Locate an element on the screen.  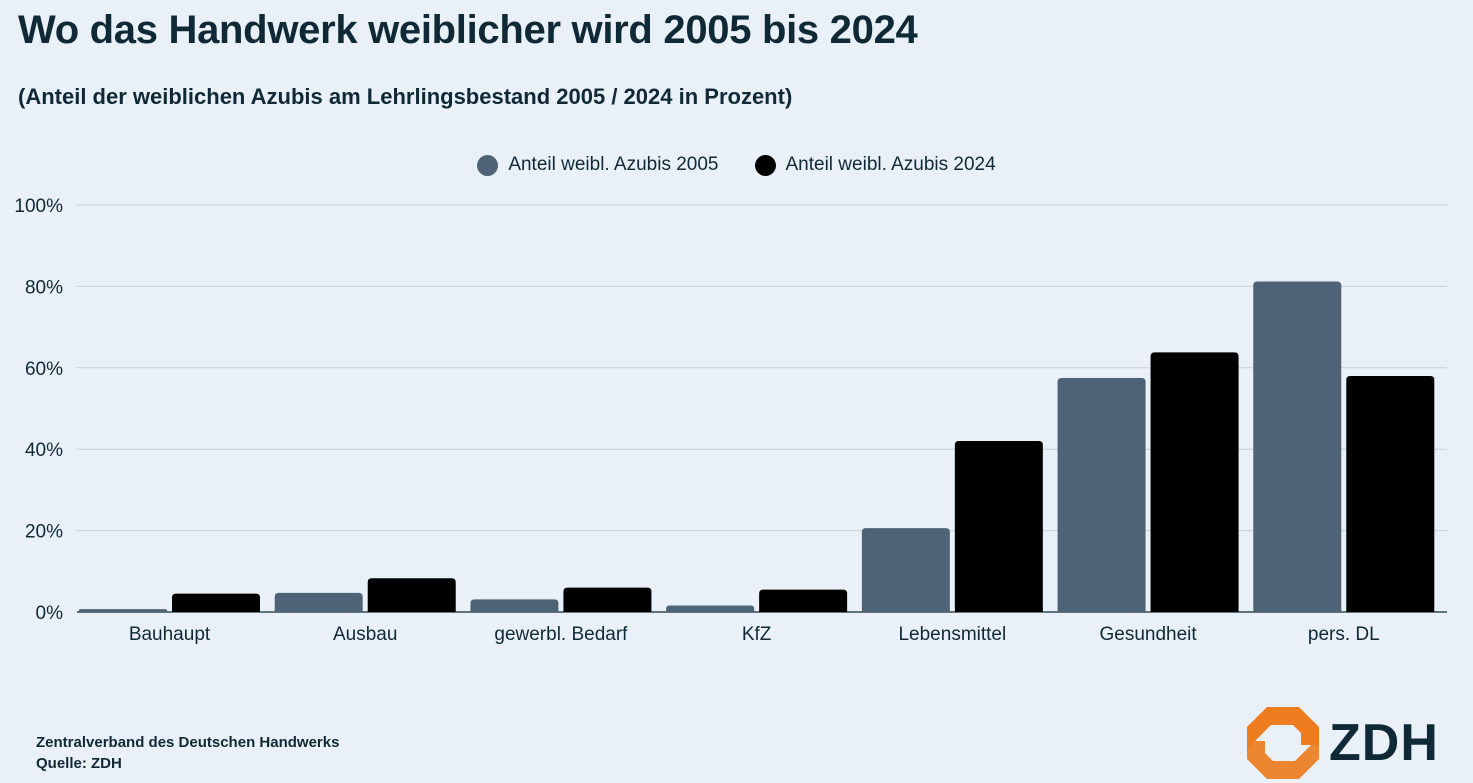
footer-source: Quelle: ZDH is located at coordinates (79, 763).